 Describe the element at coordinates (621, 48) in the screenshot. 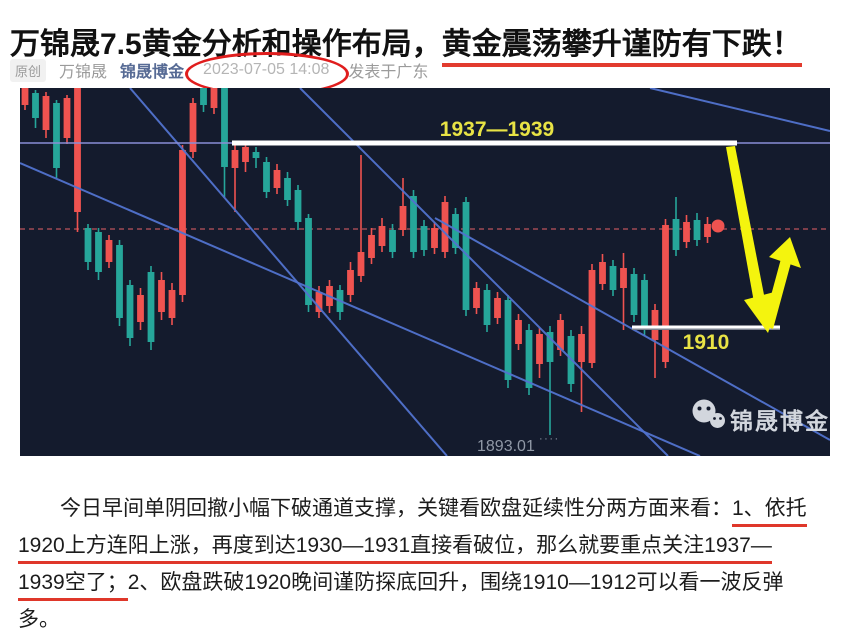

I see `article-title-underlined: 黄金震荡攀升谨防有下跌！` at that location.